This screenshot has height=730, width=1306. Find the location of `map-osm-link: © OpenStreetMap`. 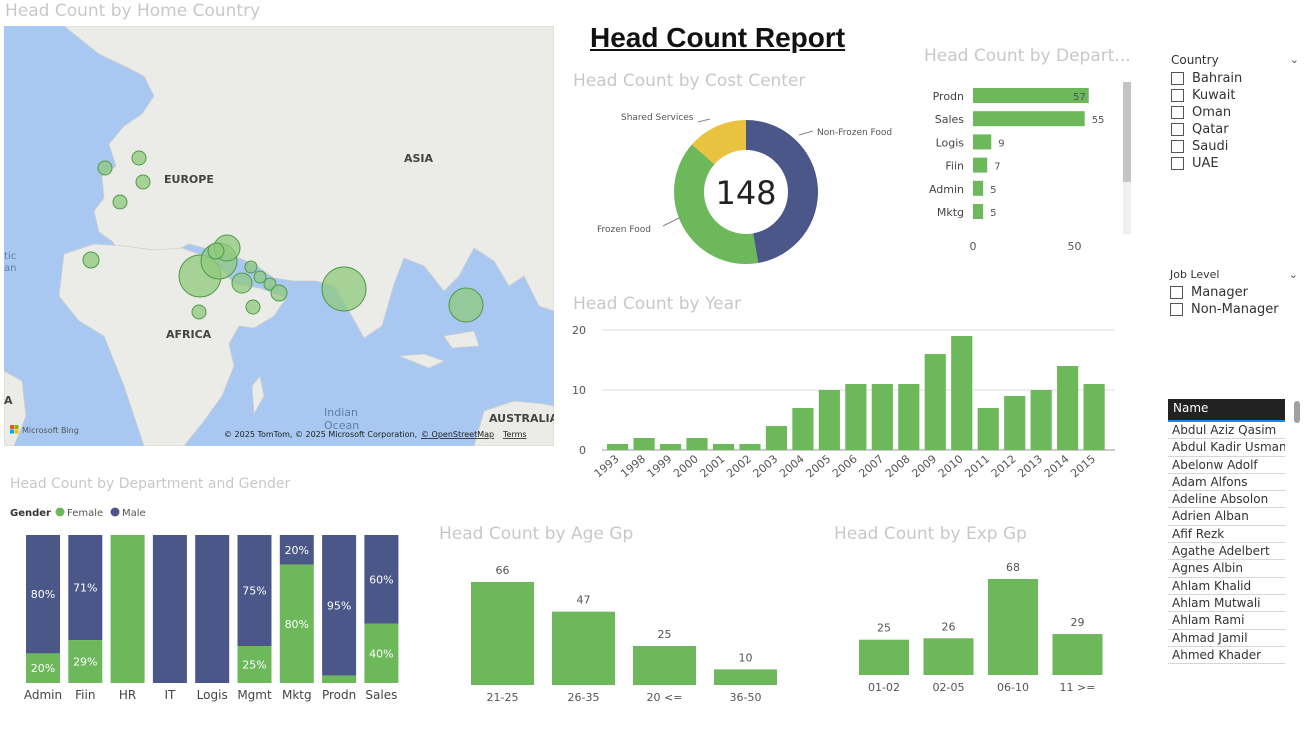

map-osm-link: © OpenStreetMap is located at coordinates (457, 434).